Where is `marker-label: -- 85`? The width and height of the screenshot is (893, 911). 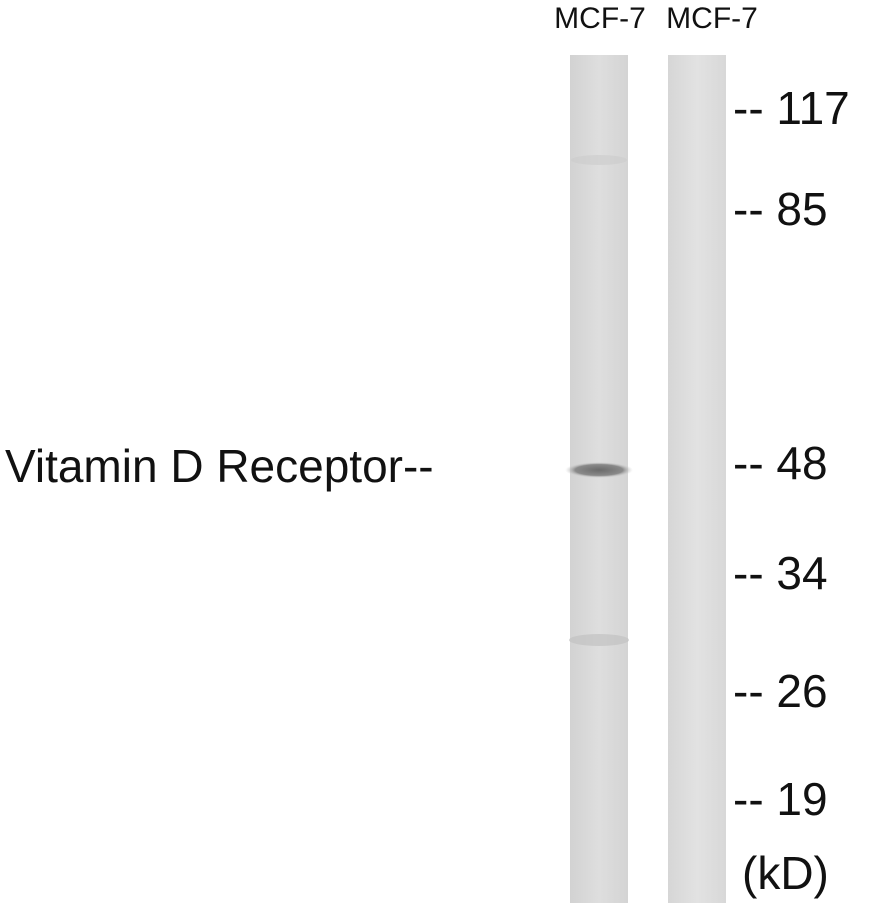 marker-label: -- 85 is located at coordinates (780, 209).